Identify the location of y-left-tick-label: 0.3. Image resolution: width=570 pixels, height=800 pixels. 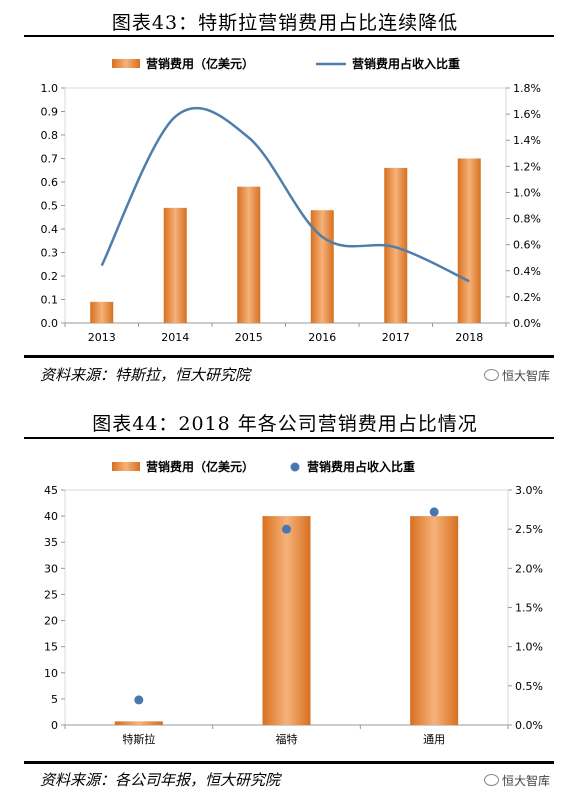
(50, 253).